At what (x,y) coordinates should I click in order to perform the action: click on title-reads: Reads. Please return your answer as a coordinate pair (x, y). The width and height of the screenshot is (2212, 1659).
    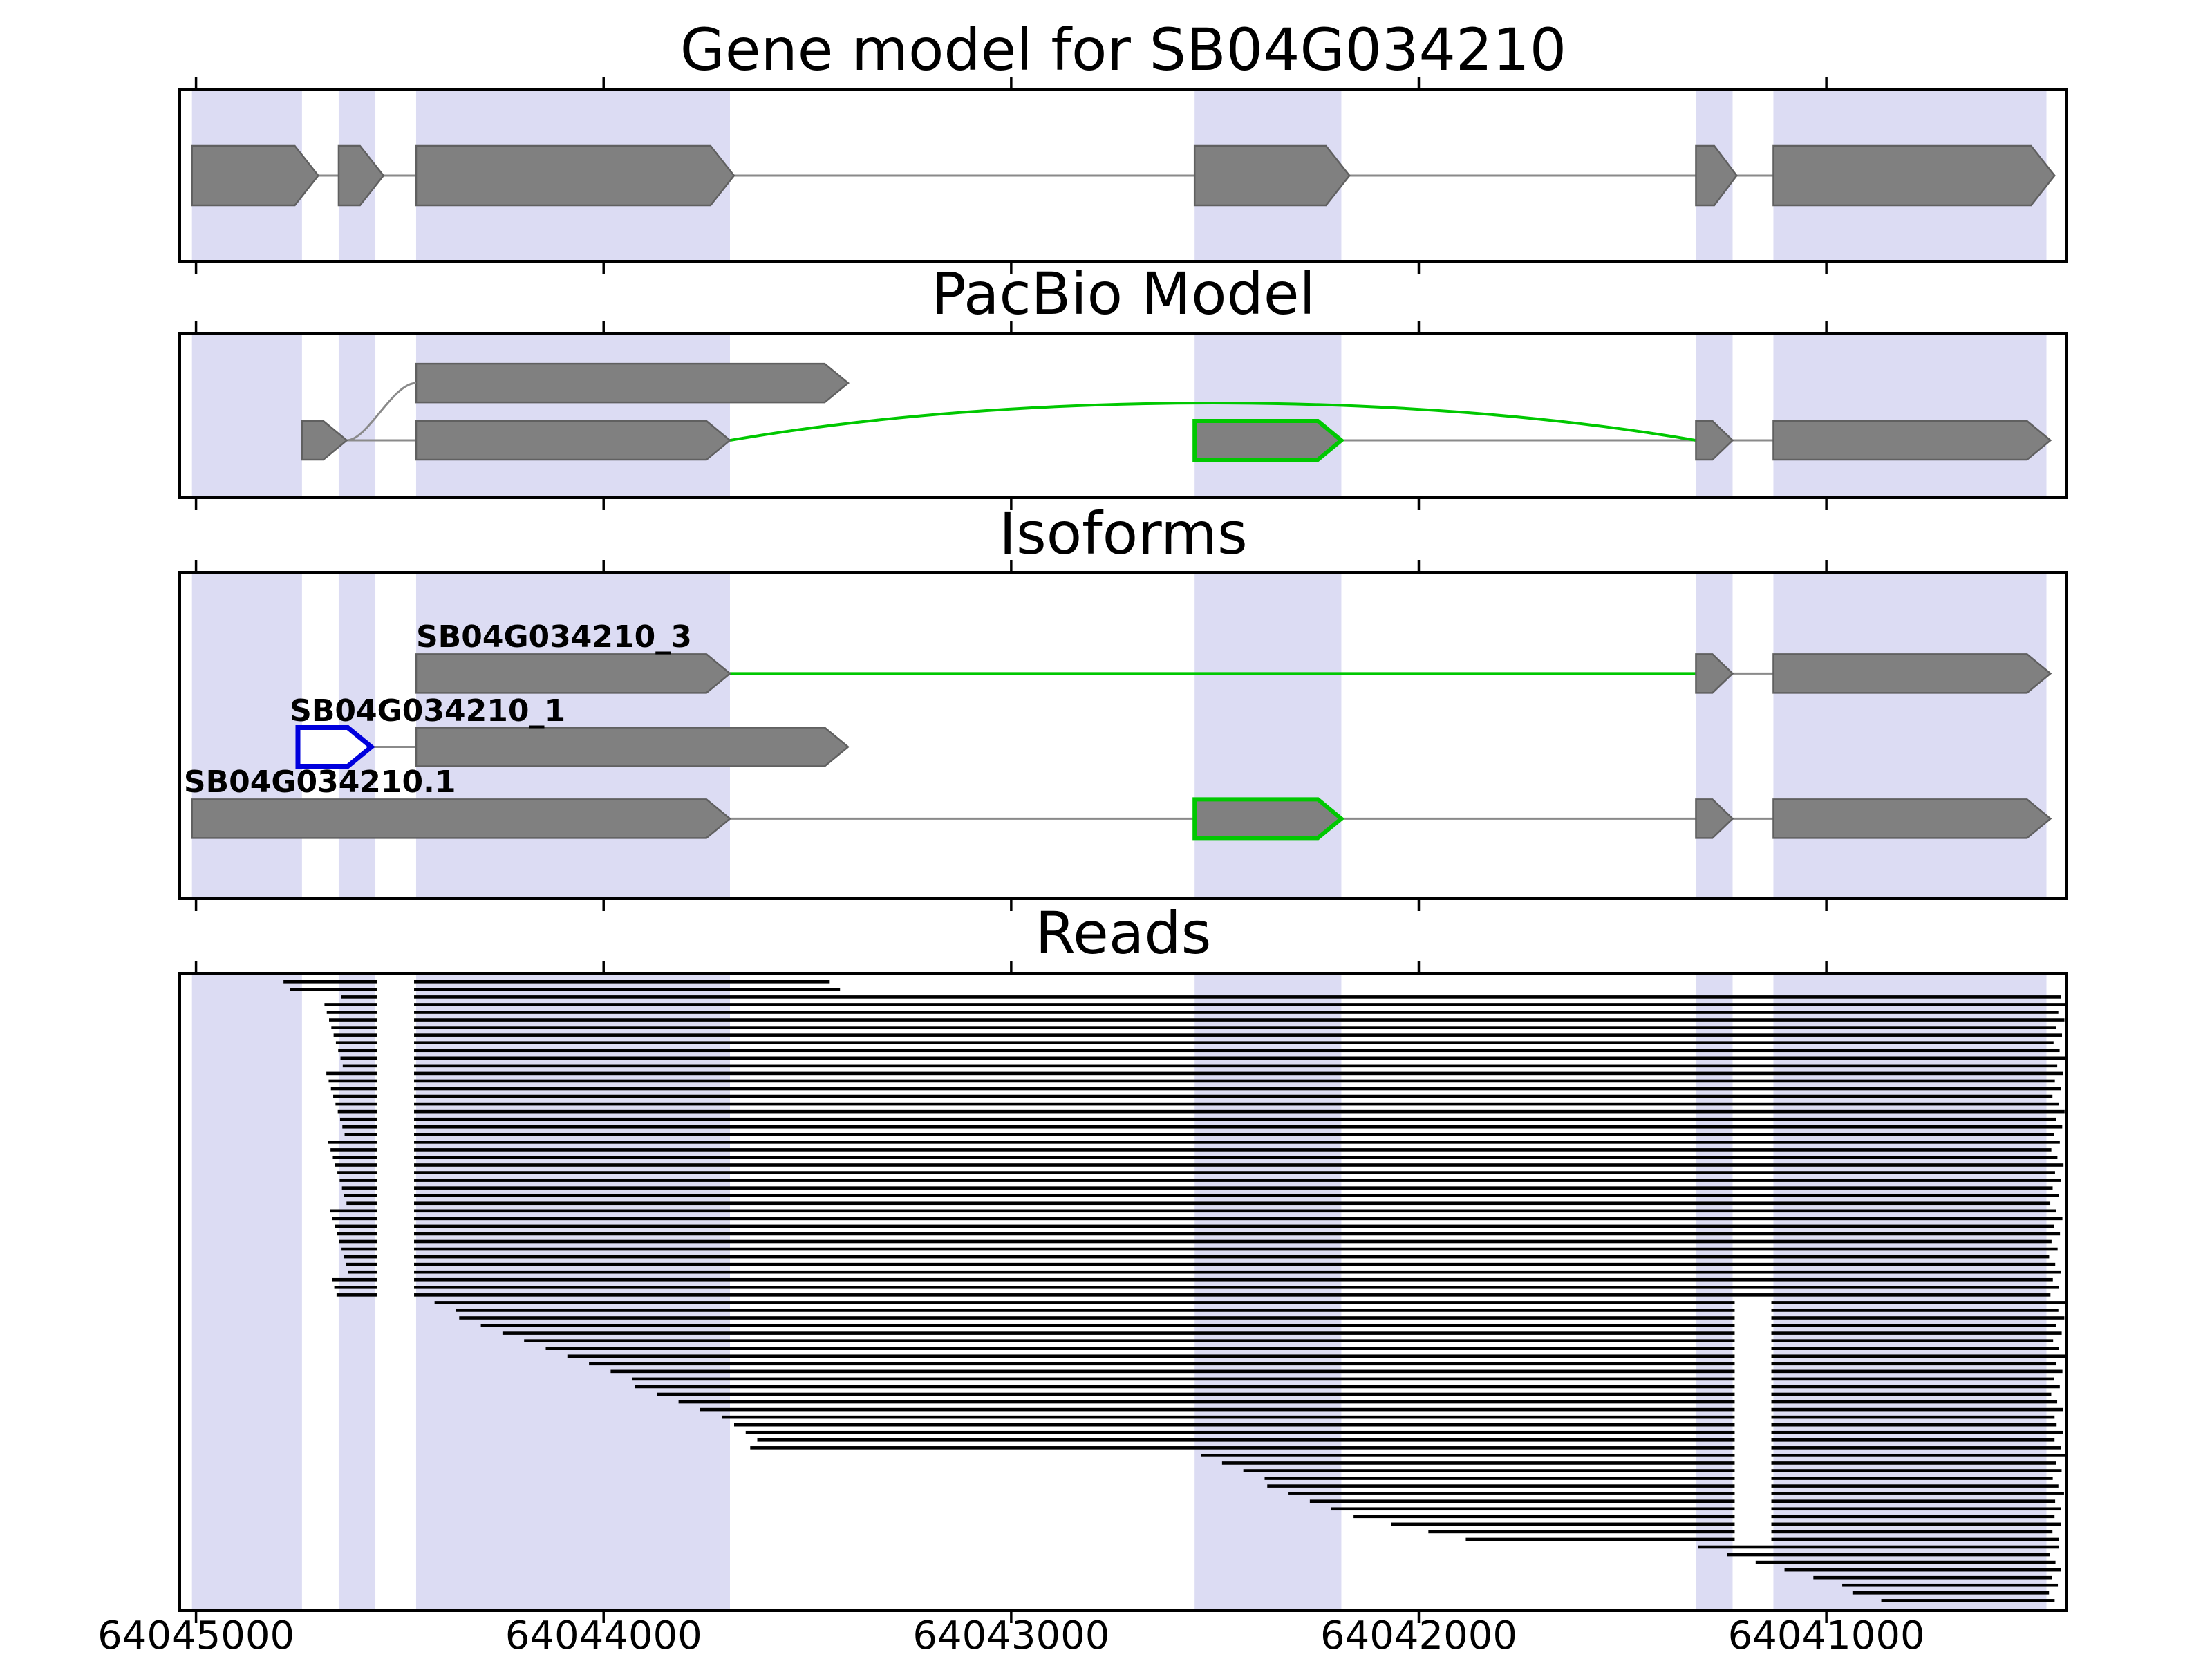
    Looking at the image, I should click on (1124, 933).